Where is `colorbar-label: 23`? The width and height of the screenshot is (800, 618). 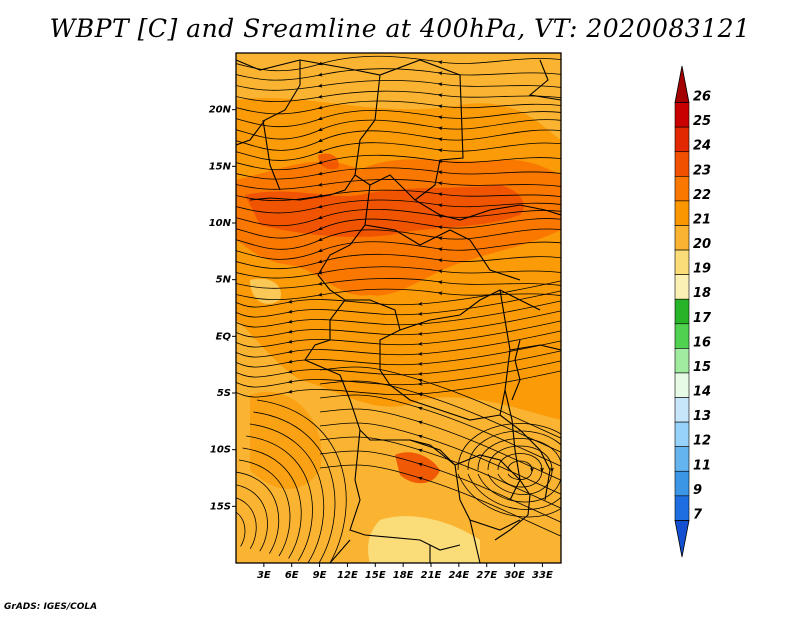
colorbar-label: 23 is located at coordinates (702, 170).